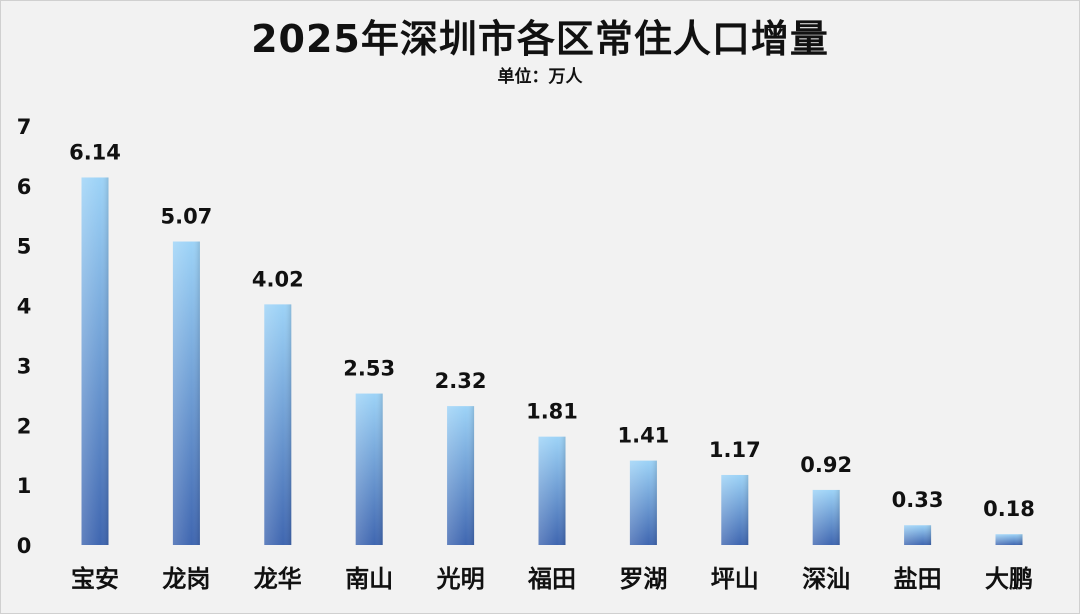  I want to click on data-label: 4.02, so click(278, 279).